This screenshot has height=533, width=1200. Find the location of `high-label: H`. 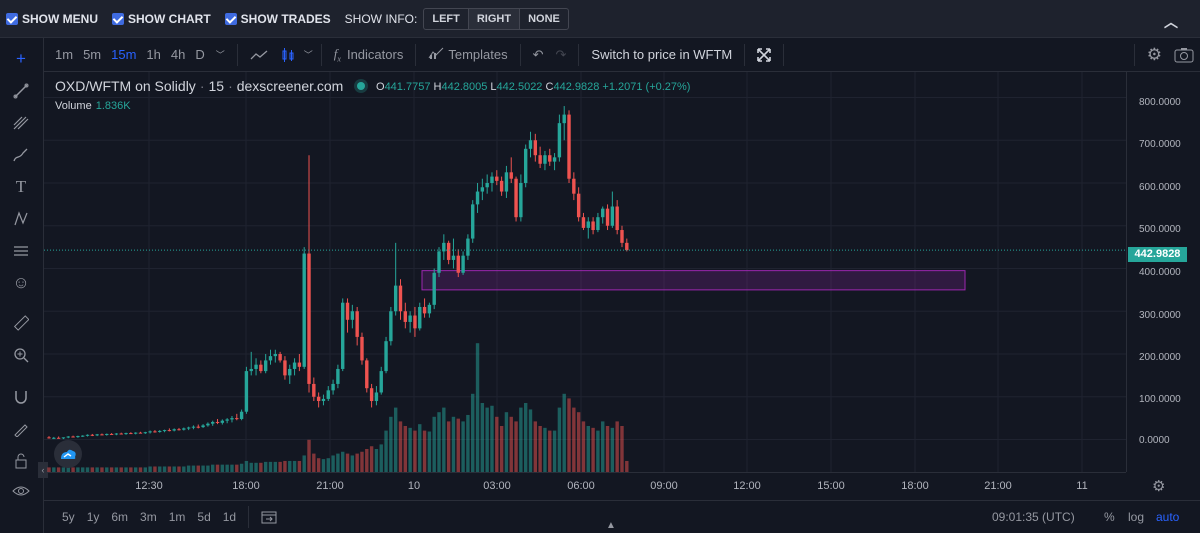

high-label: H is located at coordinates (437, 87).